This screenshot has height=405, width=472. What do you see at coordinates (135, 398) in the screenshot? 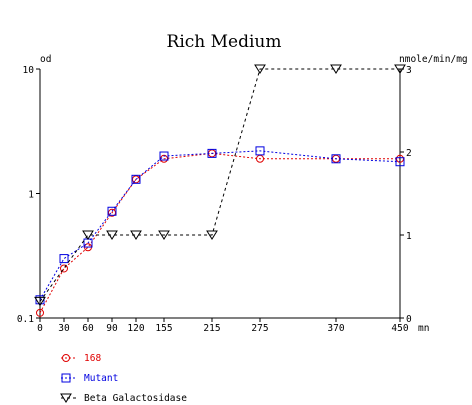
I see `legend-label: Beta Galactosidase` at bounding box center [135, 398].